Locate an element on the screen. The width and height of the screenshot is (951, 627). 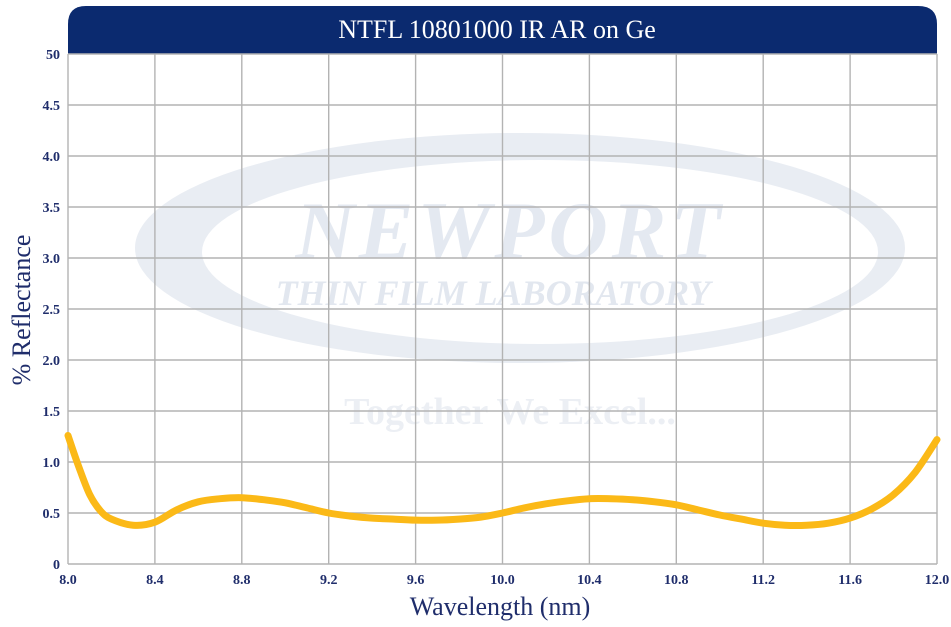
y-tick-label: 2.5 is located at coordinates (52, 310).